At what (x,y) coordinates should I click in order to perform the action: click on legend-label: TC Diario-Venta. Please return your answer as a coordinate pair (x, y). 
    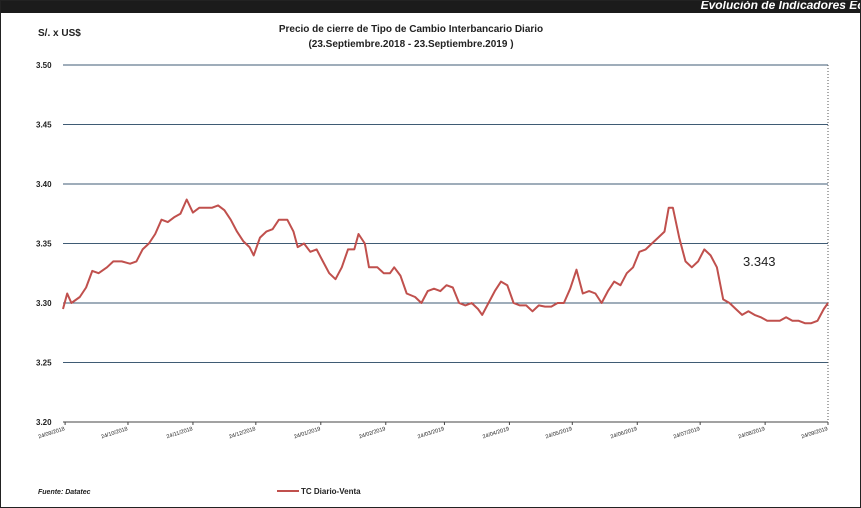
    Looking at the image, I should click on (331, 491).